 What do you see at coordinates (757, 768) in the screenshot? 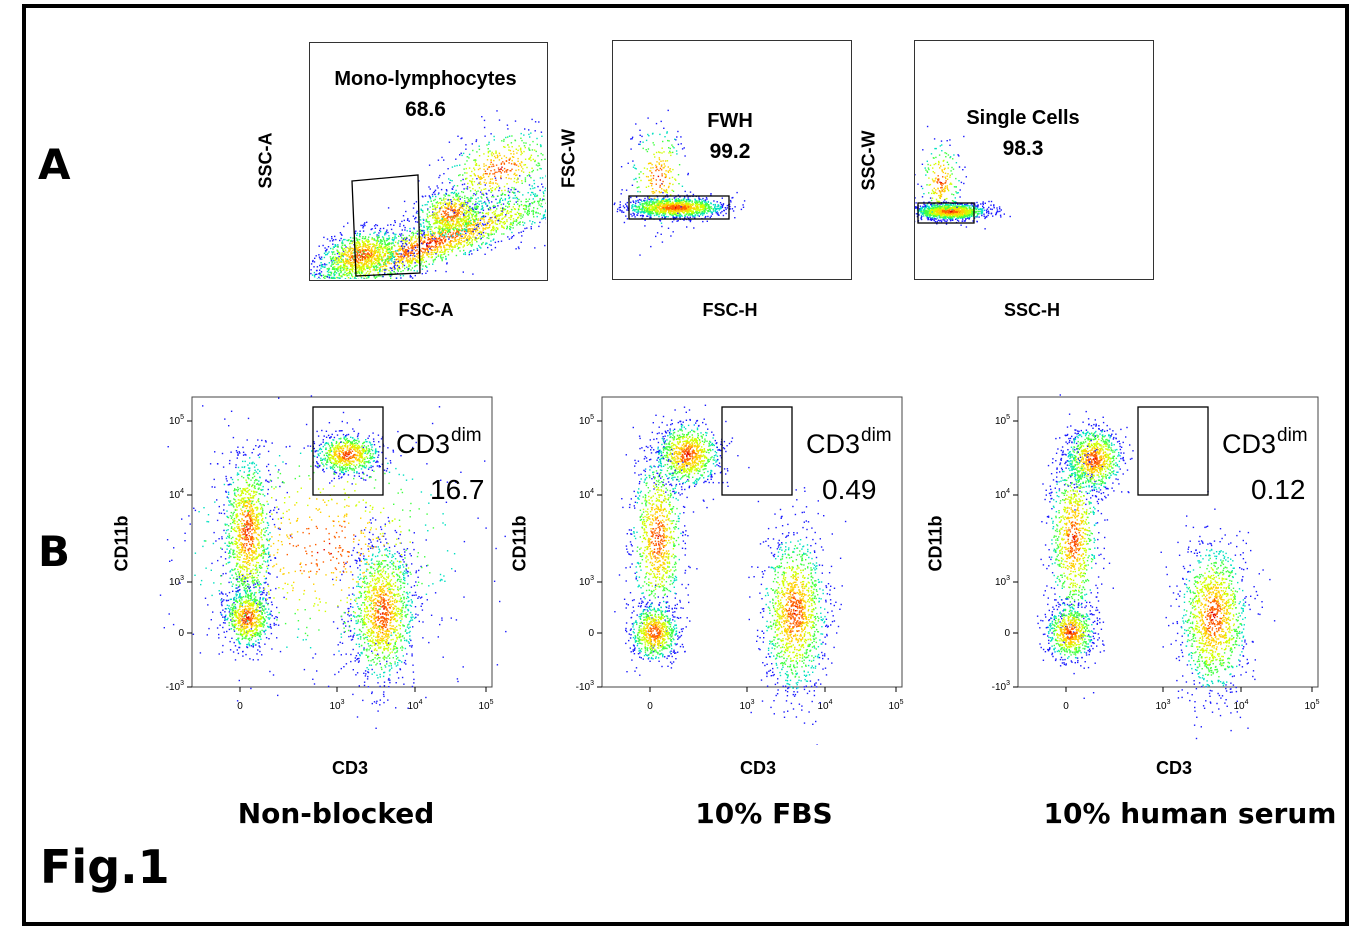
I see `x-axis-label-b2: CD3` at bounding box center [757, 768].